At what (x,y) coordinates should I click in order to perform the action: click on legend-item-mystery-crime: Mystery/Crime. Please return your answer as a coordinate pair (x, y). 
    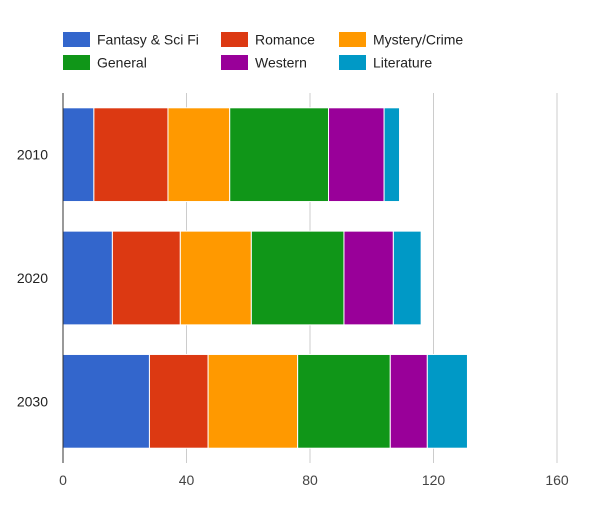
    Looking at the image, I should click on (401, 40).